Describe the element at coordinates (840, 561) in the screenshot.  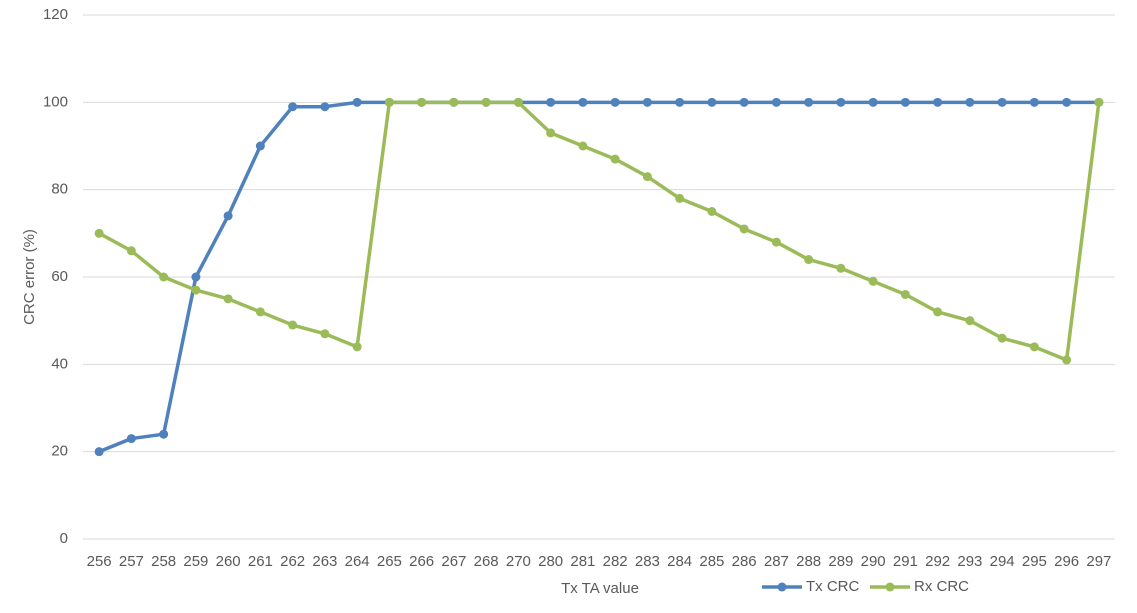
I see `x-tick-label: 289` at that location.